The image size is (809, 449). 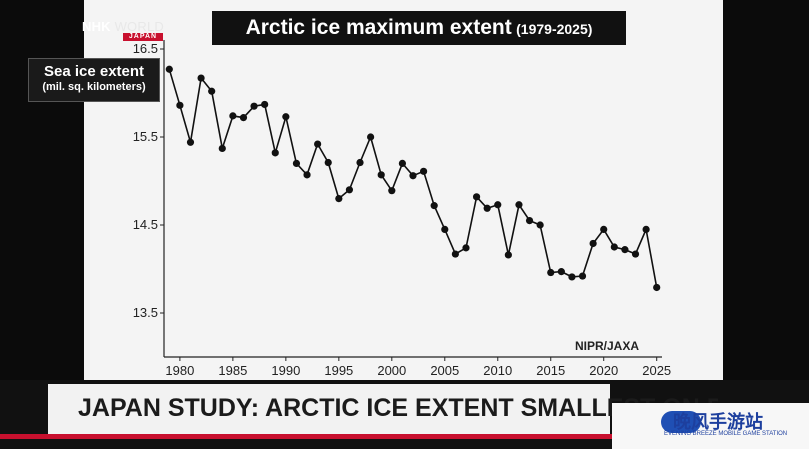 What do you see at coordinates (656, 370) in the screenshot?
I see `x-tick-label: 2025` at bounding box center [656, 370].